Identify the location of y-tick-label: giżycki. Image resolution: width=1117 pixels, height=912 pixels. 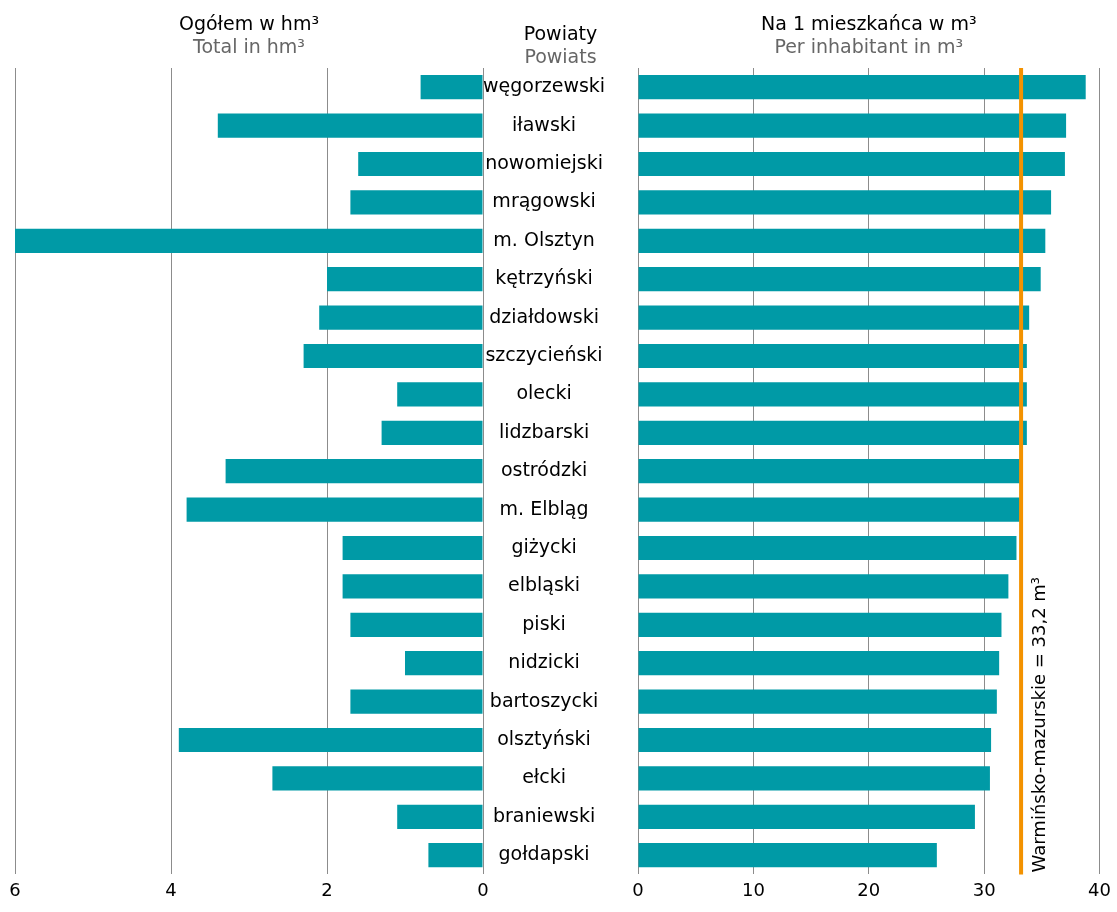
(544, 545).